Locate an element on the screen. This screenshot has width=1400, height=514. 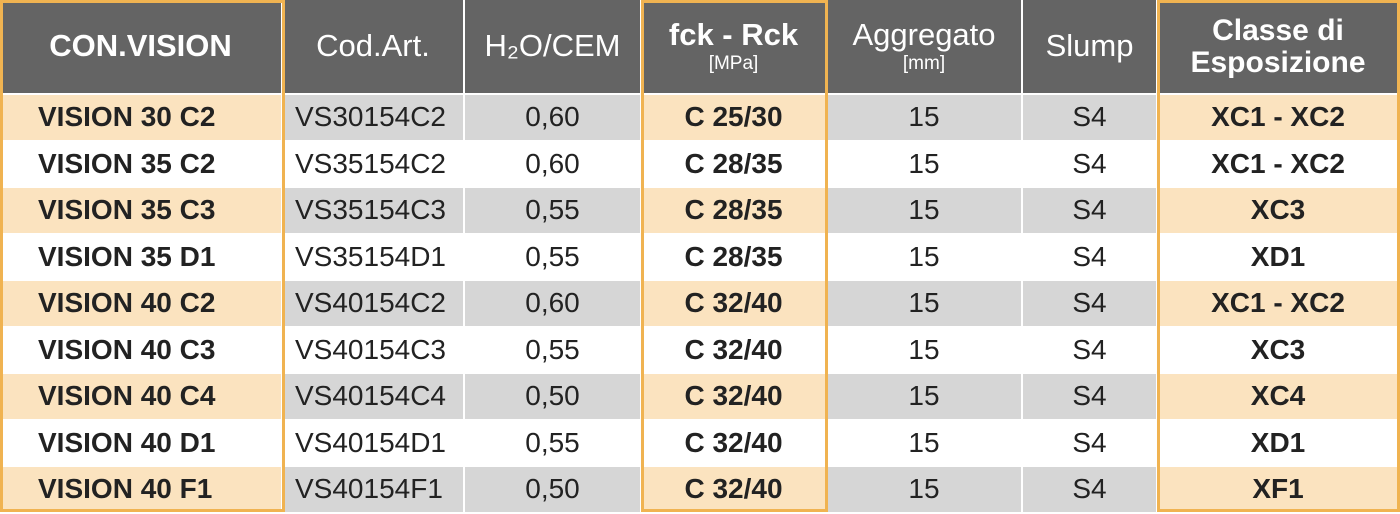
header-aggregate-unit: [mm] is located at coordinates (924, 64).